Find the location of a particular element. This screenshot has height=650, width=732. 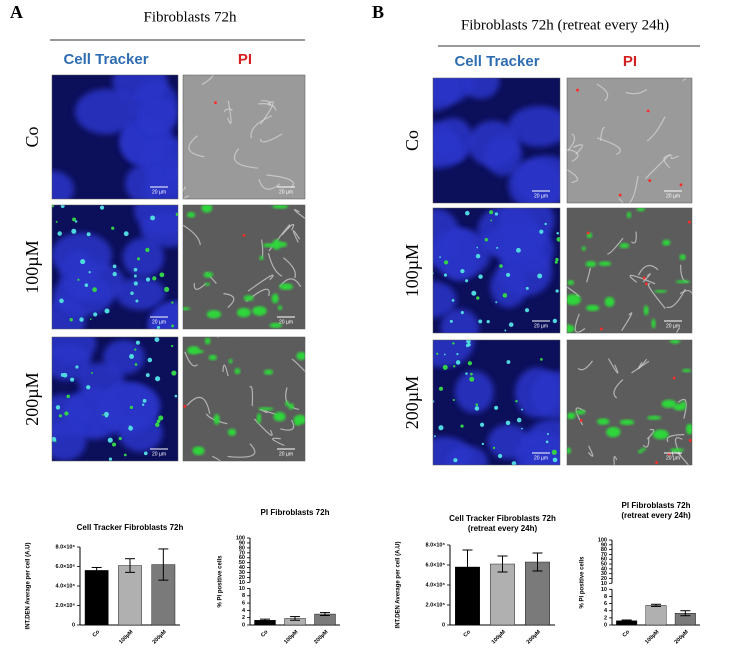

chart-title: Cell Tracker Fibroblasts 72h is located at coordinates (130, 527).